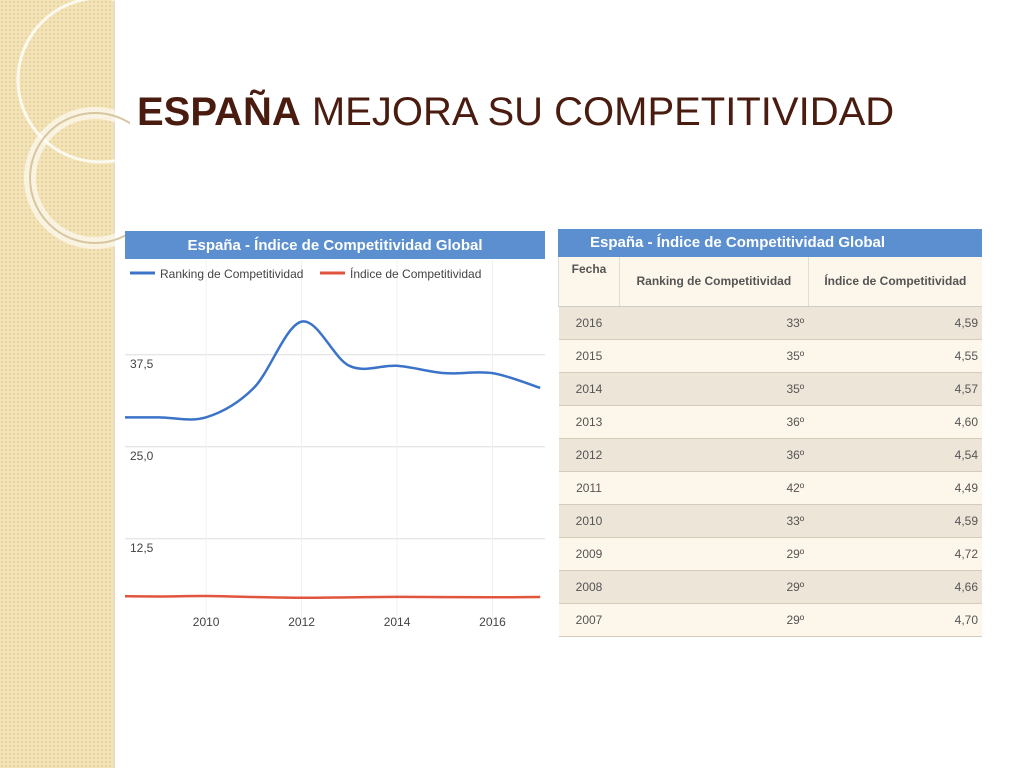 This screenshot has height=768, width=1024. What do you see at coordinates (492, 622) in the screenshot?
I see `x-tick-label: 2016` at bounding box center [492, 622].